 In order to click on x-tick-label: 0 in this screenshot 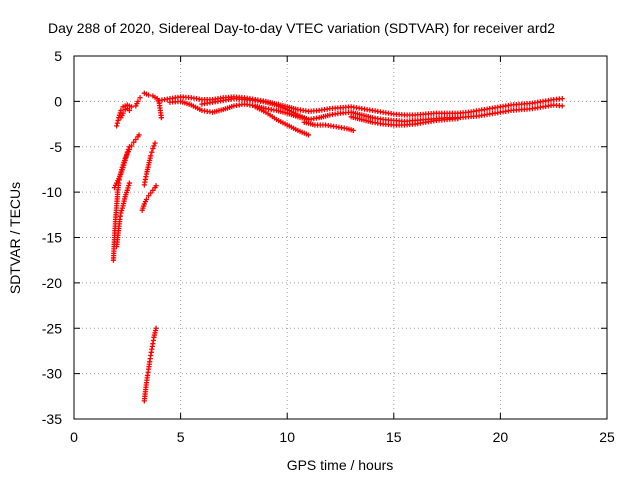, I will do `click(74, 437)`.